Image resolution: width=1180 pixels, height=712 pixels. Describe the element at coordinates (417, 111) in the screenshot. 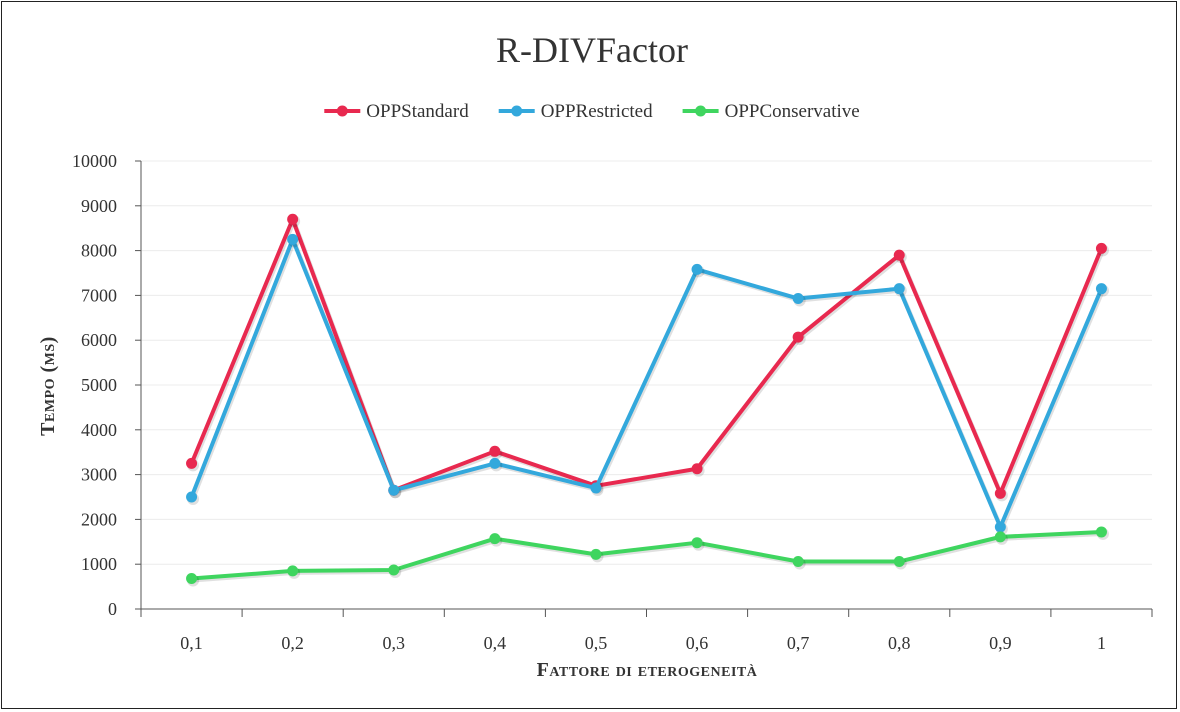

I see `legend-label: OPPStandard` at that location.